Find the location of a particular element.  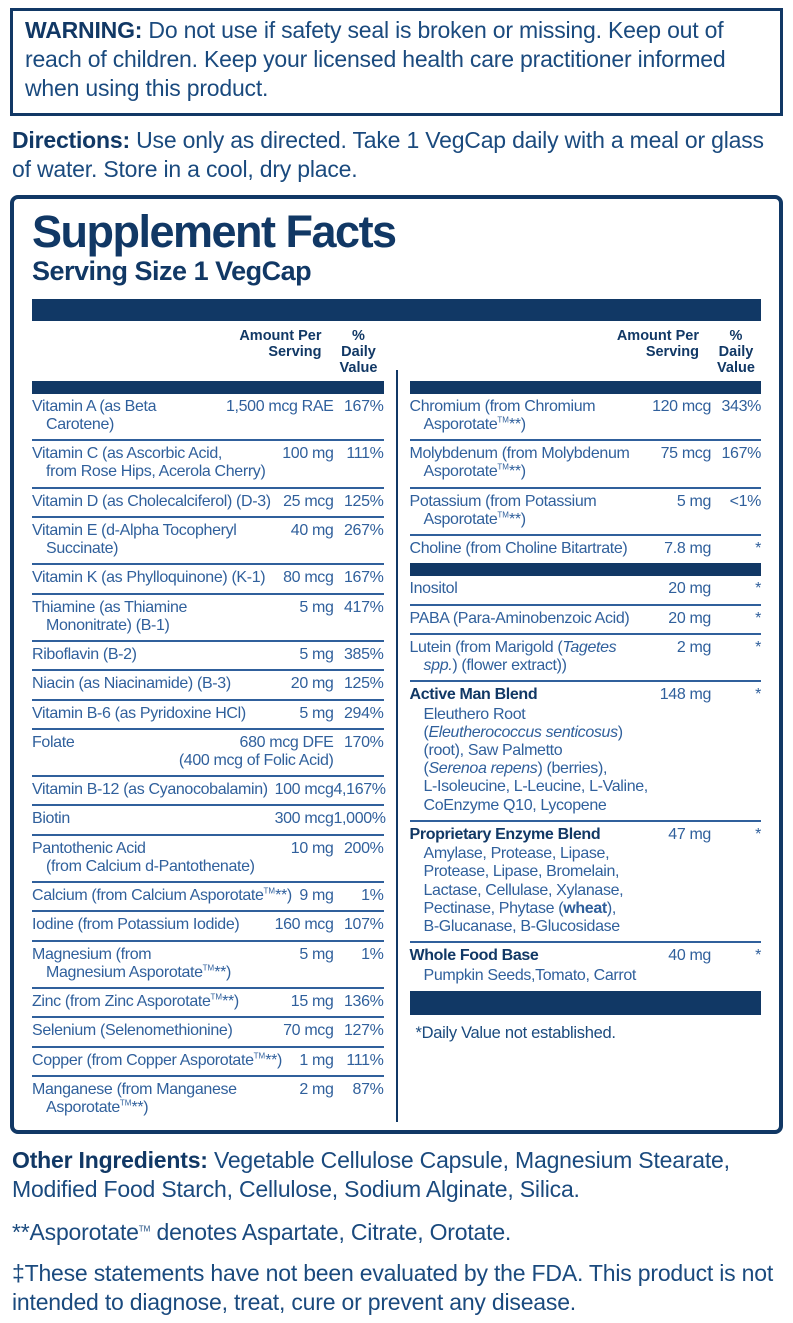

table-row: Riboflavin (B-2) 5 mg 385% is located at coordinates (208, 657).